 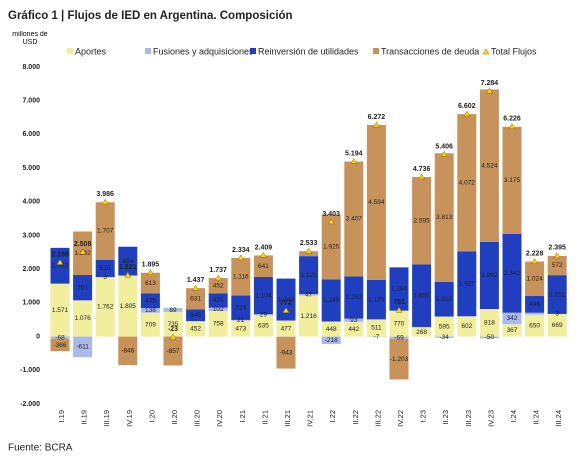 What do you see at coordinates (514, 51) in the screenshot?
I see `legend-label: Total Flujos` at bounding box center [514, 51].